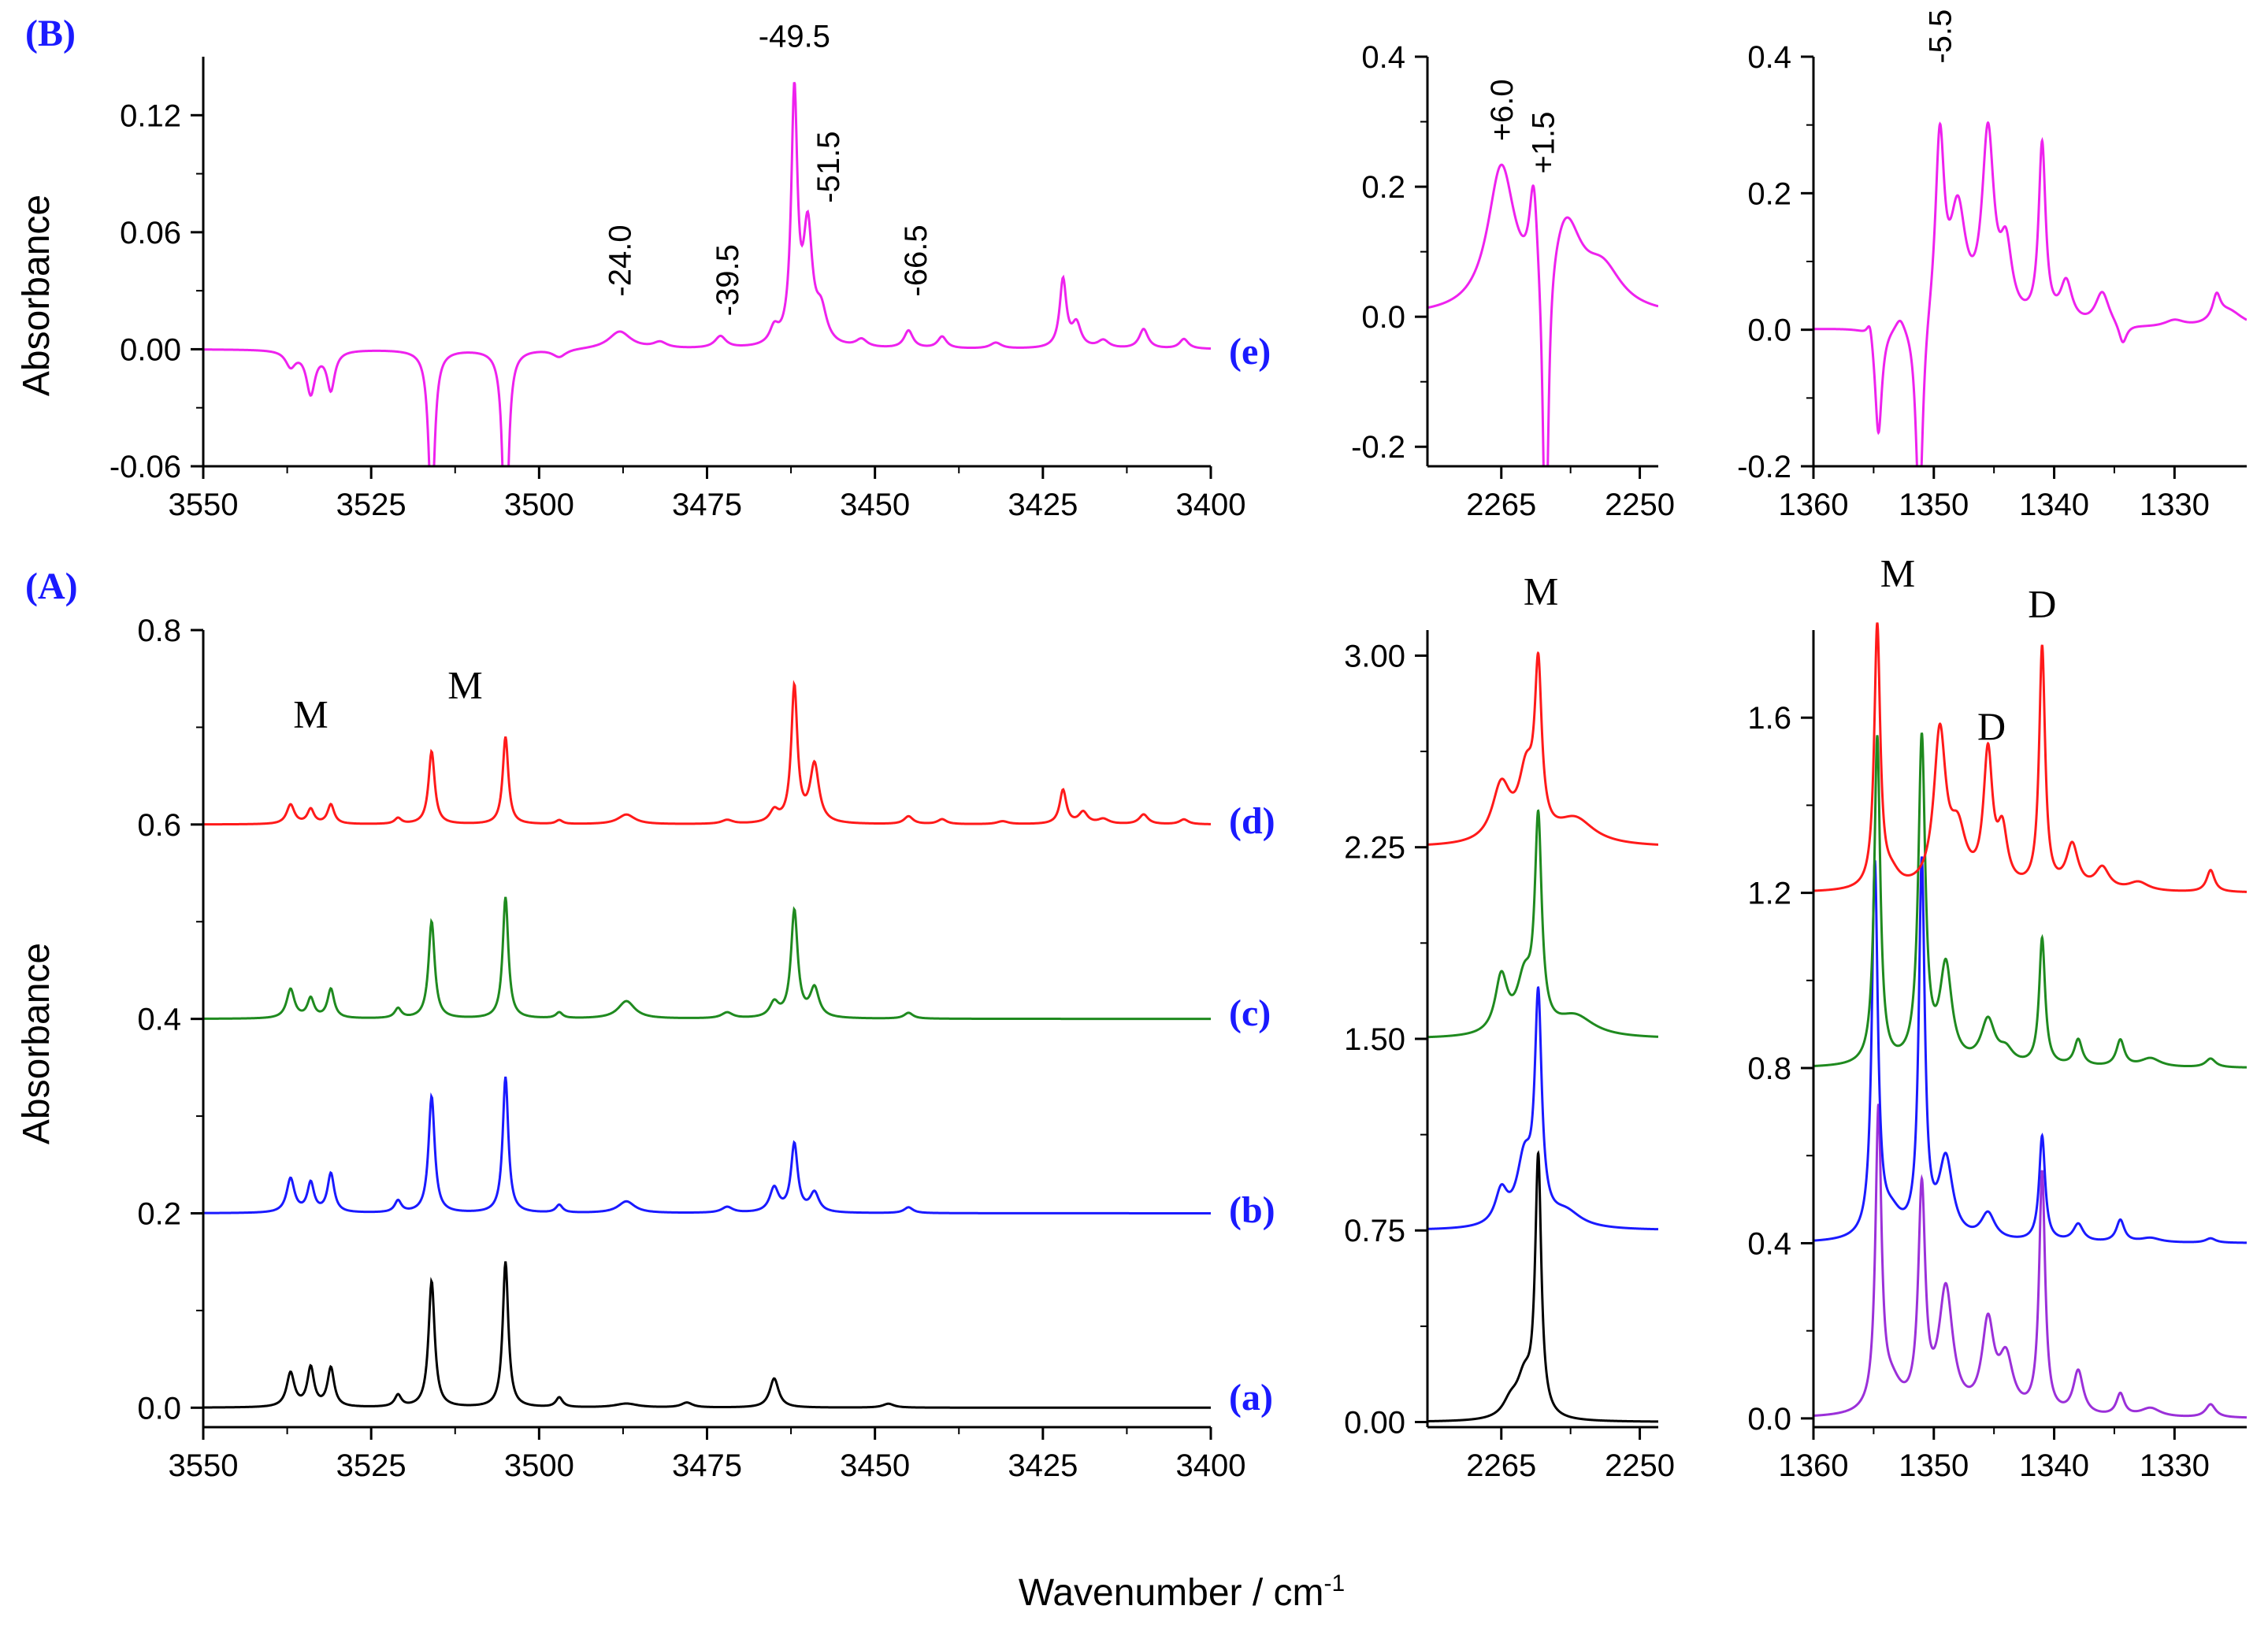  I want to click on chart-B_1340: 1360 1350 1340 1330 -0.2 0.0 0.2 0.4 -5.5, so click(1992, 265).